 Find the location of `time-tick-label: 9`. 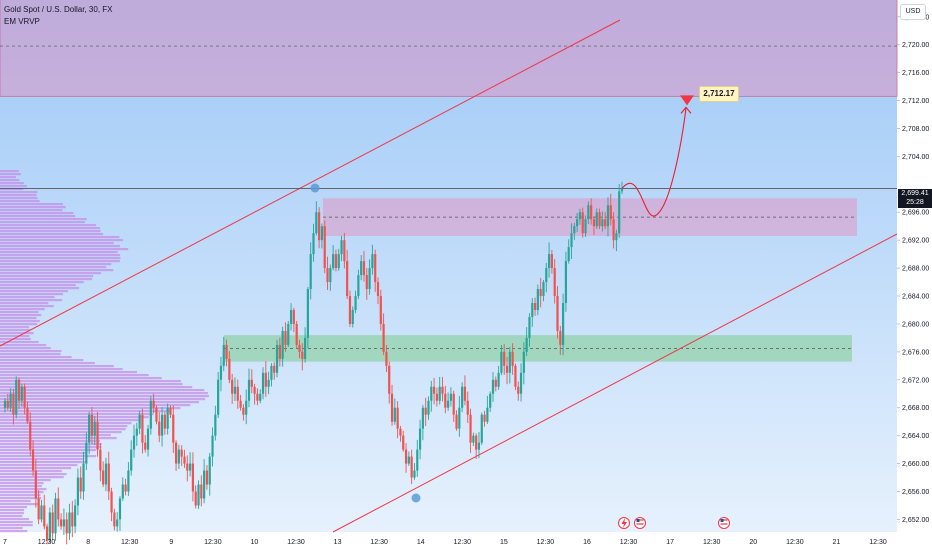

time-tick-label: 9 is located at coordinates (171, 542).